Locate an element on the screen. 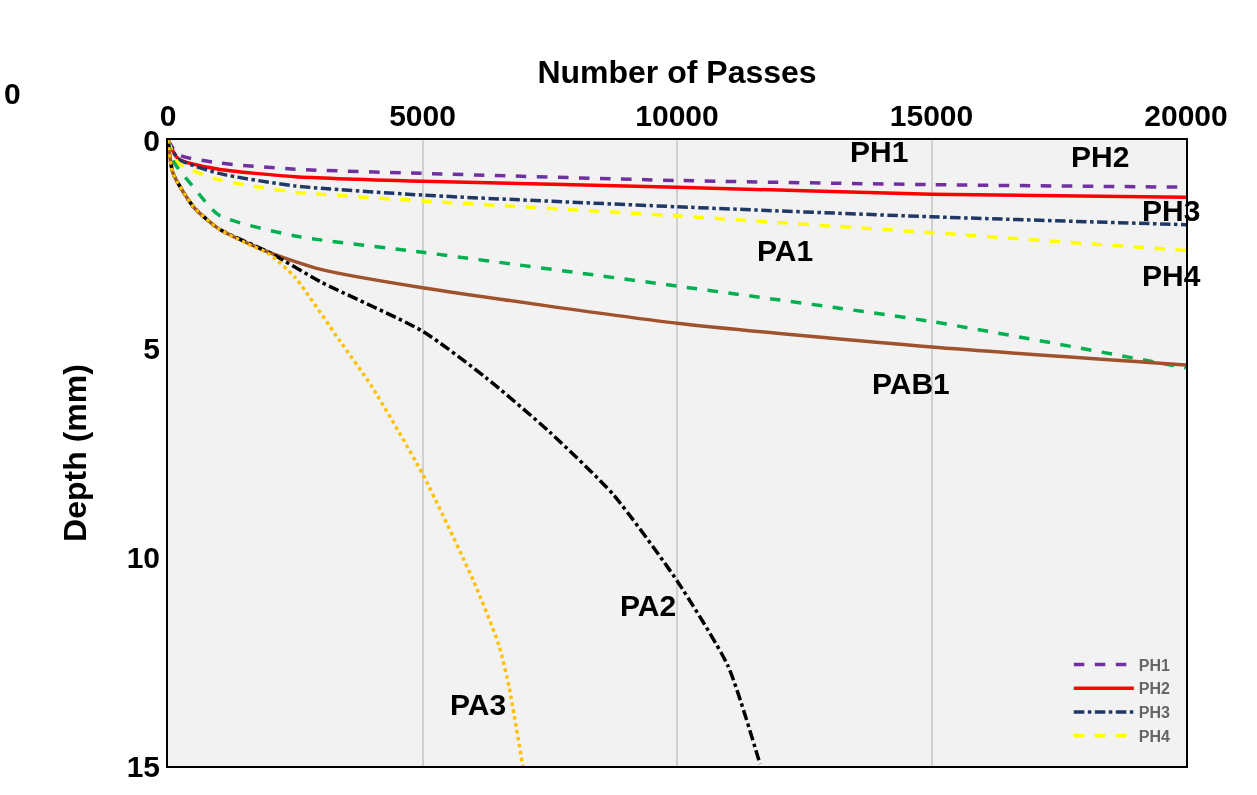 This screenshot has width=1257, height=795. annotation: PA2 is located at coordinates (648, 605).